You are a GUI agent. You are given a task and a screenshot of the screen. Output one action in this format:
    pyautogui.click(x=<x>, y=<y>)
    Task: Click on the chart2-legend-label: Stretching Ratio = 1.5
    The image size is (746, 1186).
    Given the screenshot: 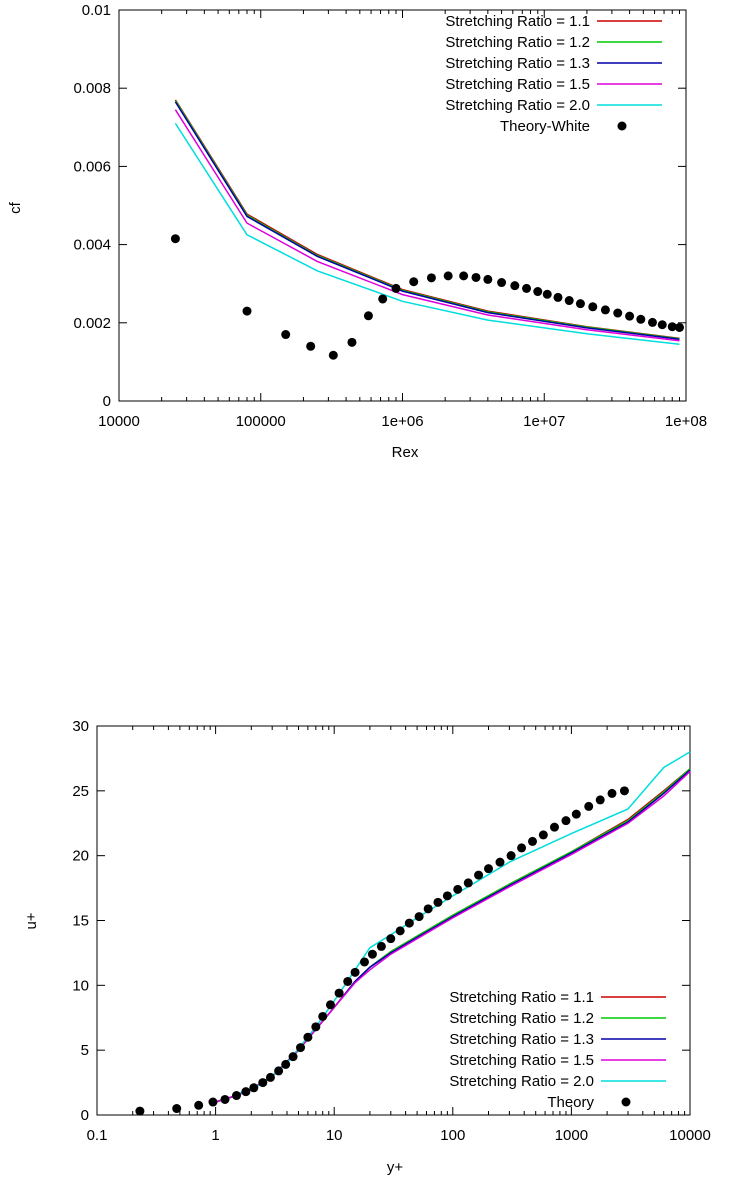 What is the action you would take?
    pyautogui.click(x=521, y=1060)
    